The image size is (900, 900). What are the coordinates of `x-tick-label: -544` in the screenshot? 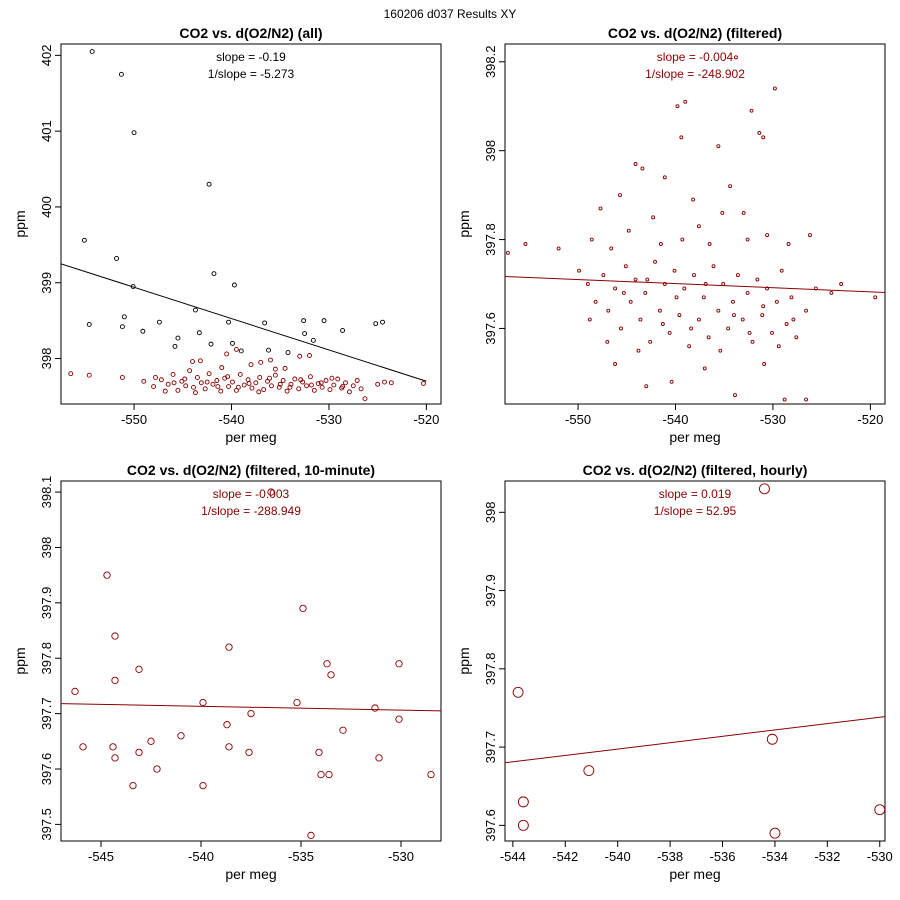 It's located at (513, 856).